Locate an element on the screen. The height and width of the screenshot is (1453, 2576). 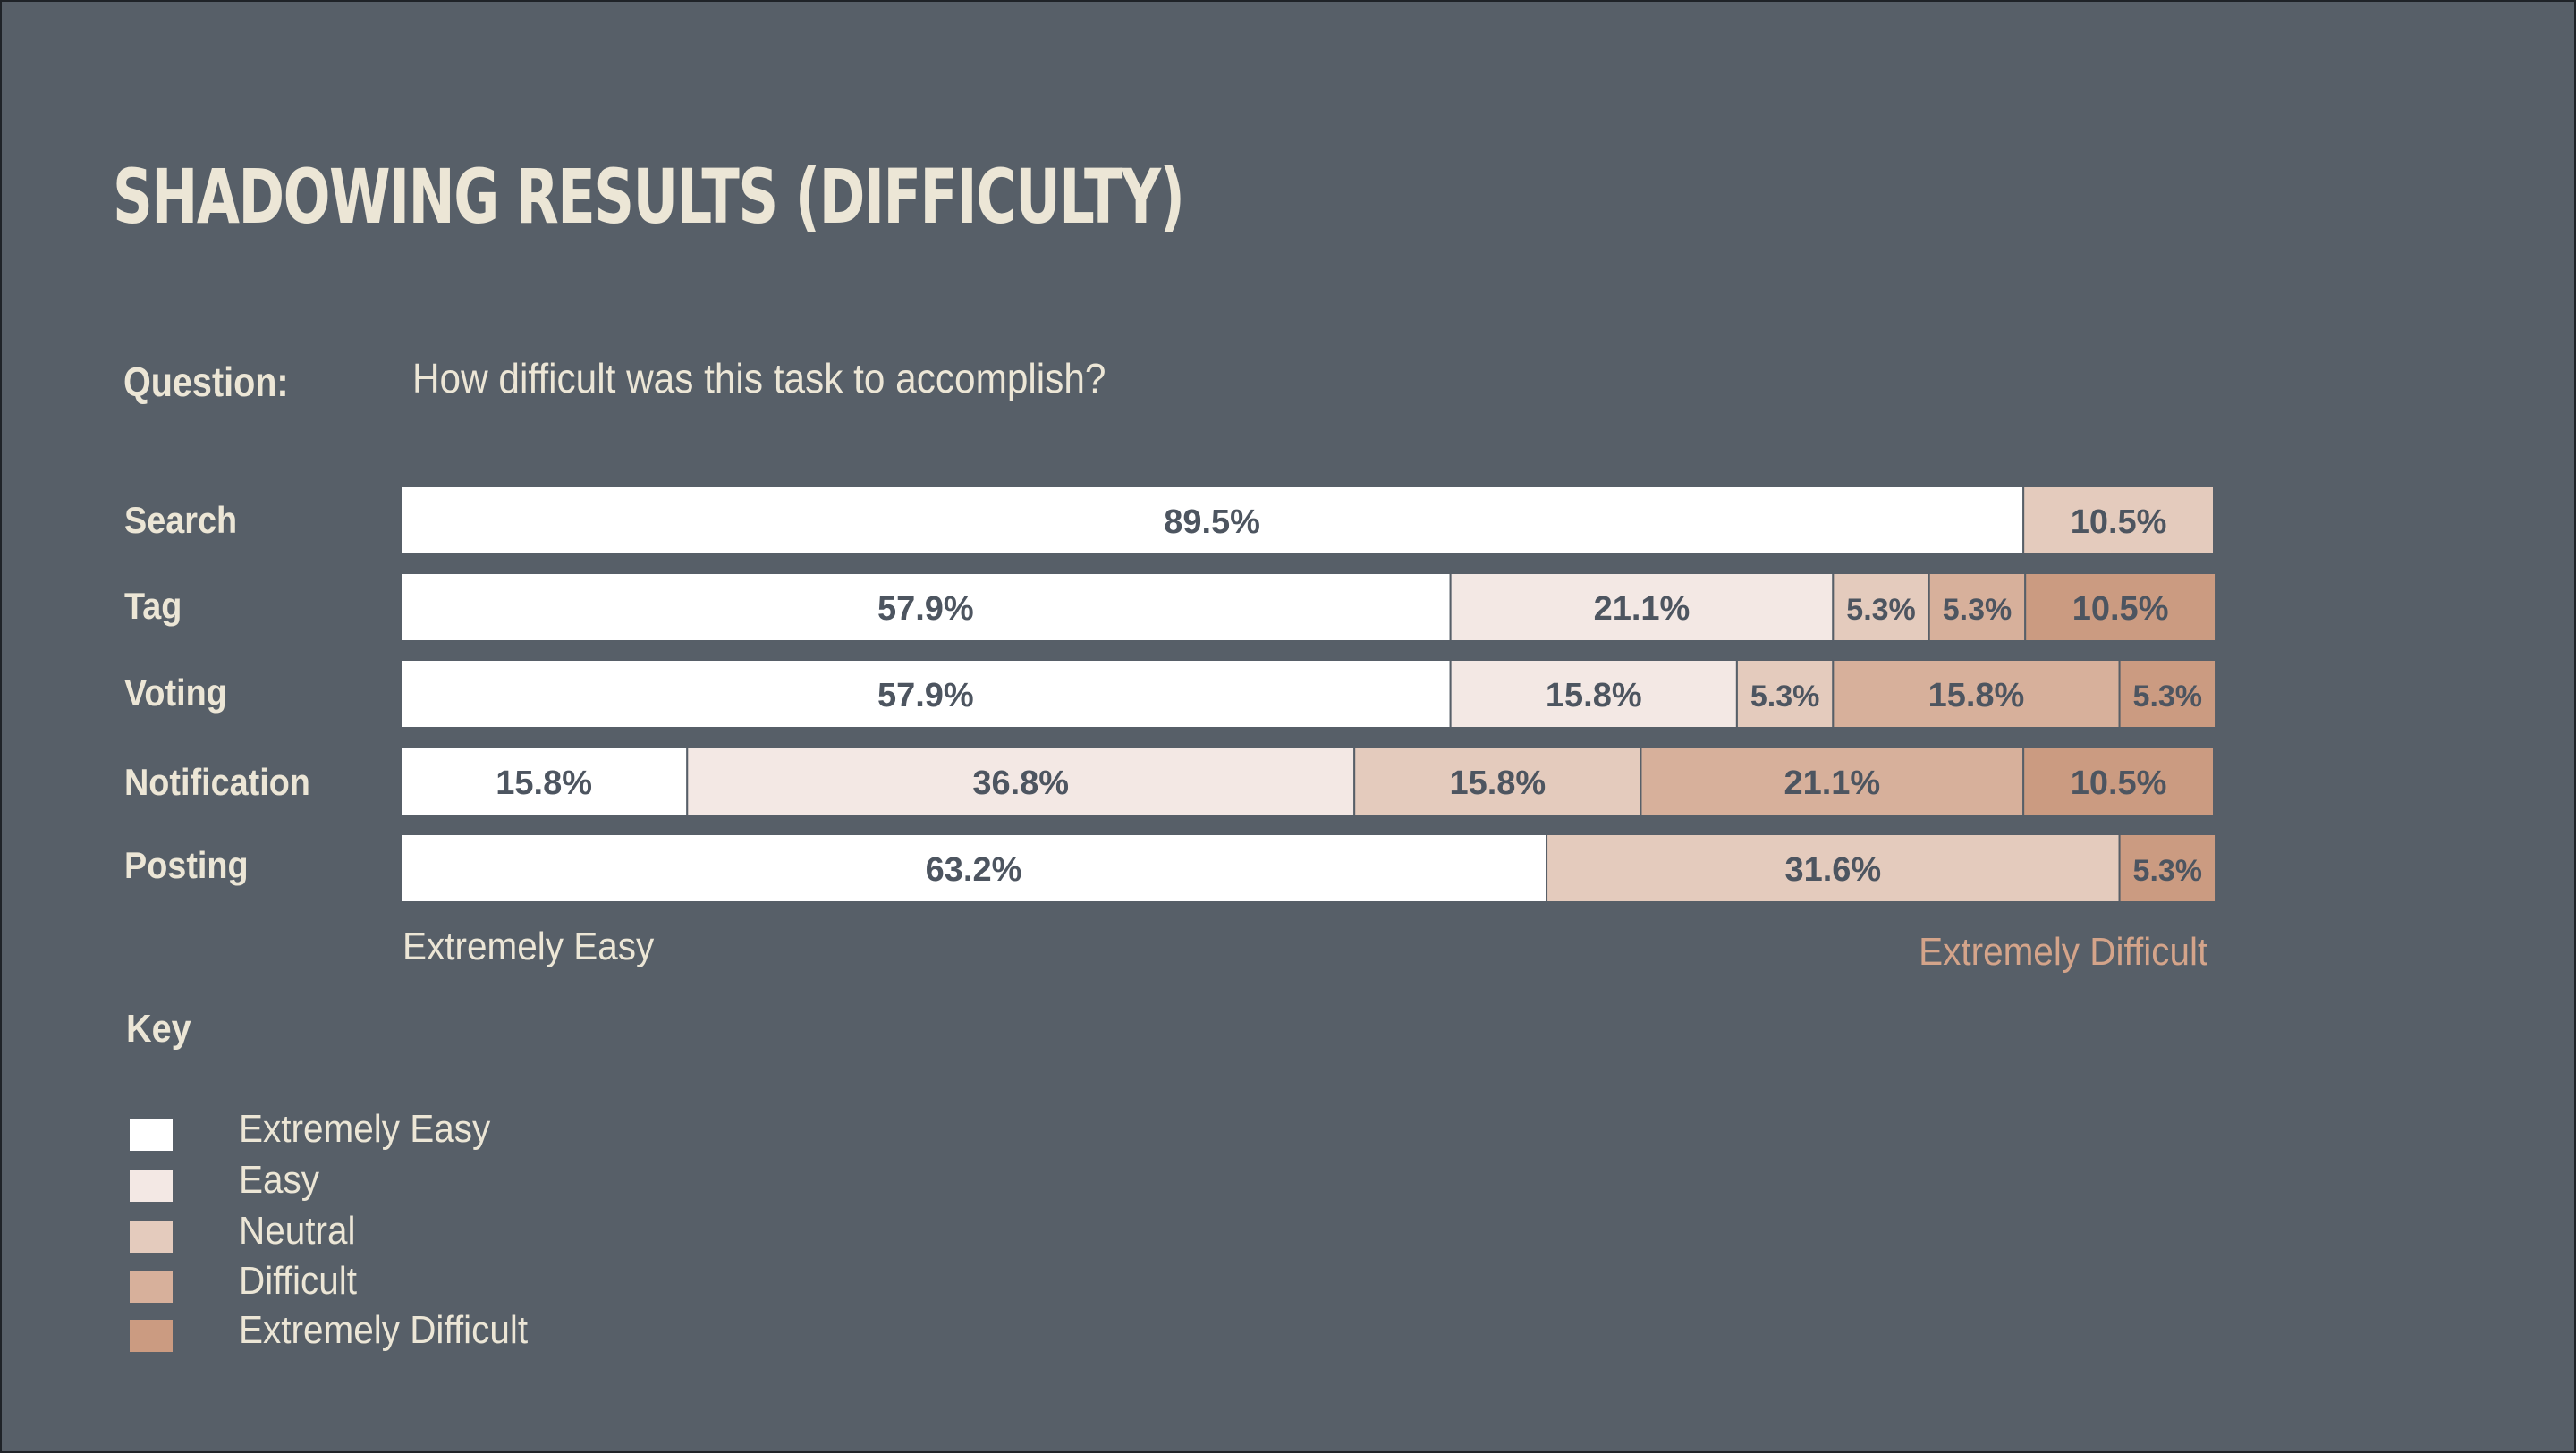
question-label: Question: is located at coordinates (206, 382).